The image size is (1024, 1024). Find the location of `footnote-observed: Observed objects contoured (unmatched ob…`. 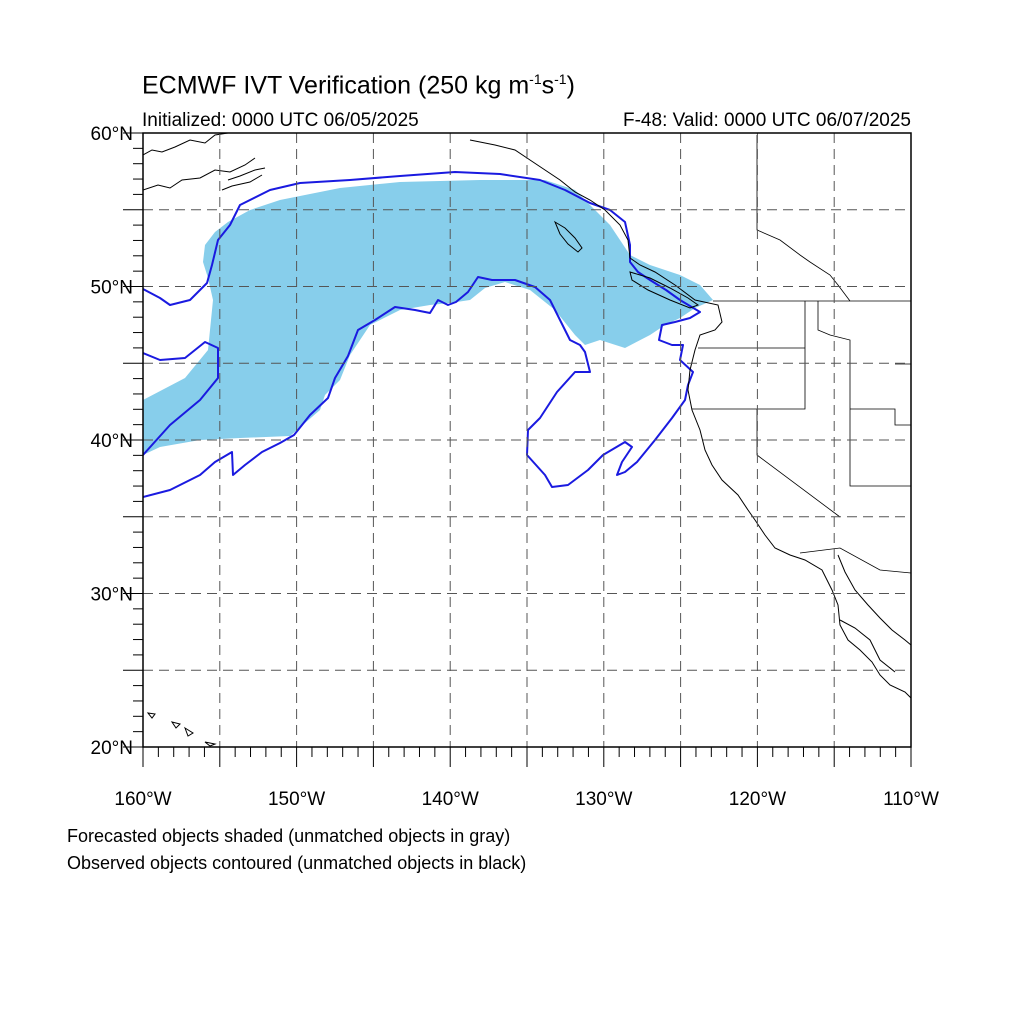

footnote-observed: Observed objects contoured (unmatched ob… is located at coordinates (297, 863).